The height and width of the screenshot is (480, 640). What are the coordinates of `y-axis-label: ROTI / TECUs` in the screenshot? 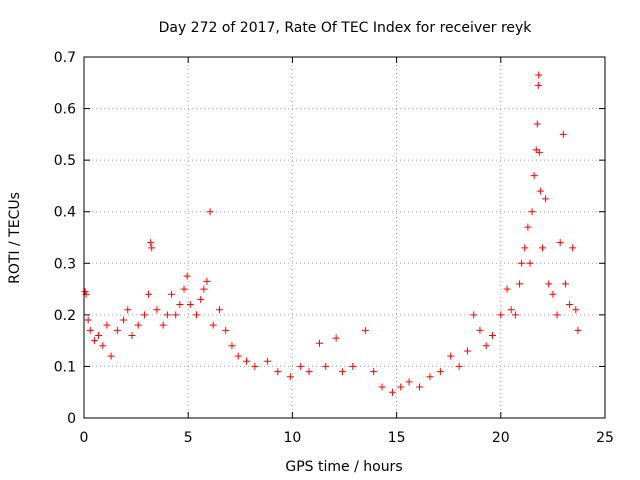 It's located at (15, 238).